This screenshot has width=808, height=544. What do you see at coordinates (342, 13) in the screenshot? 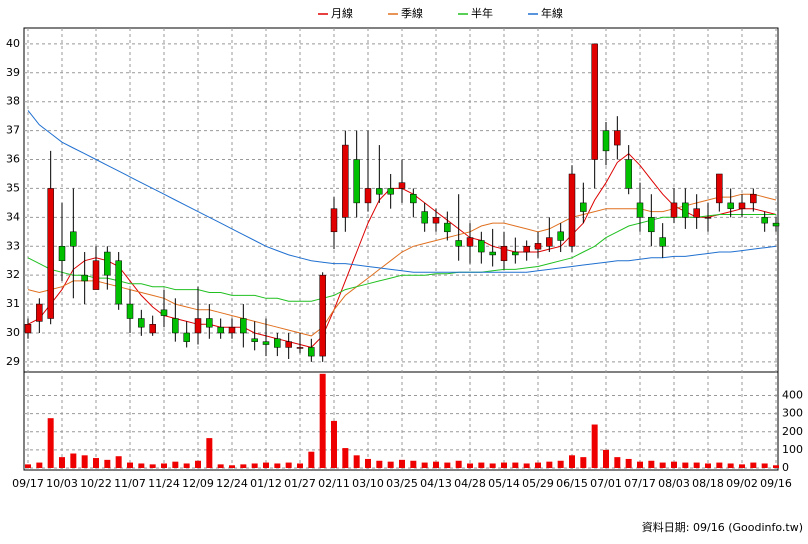
I see `legend-label: 月線` at bounding box center [342, 13].